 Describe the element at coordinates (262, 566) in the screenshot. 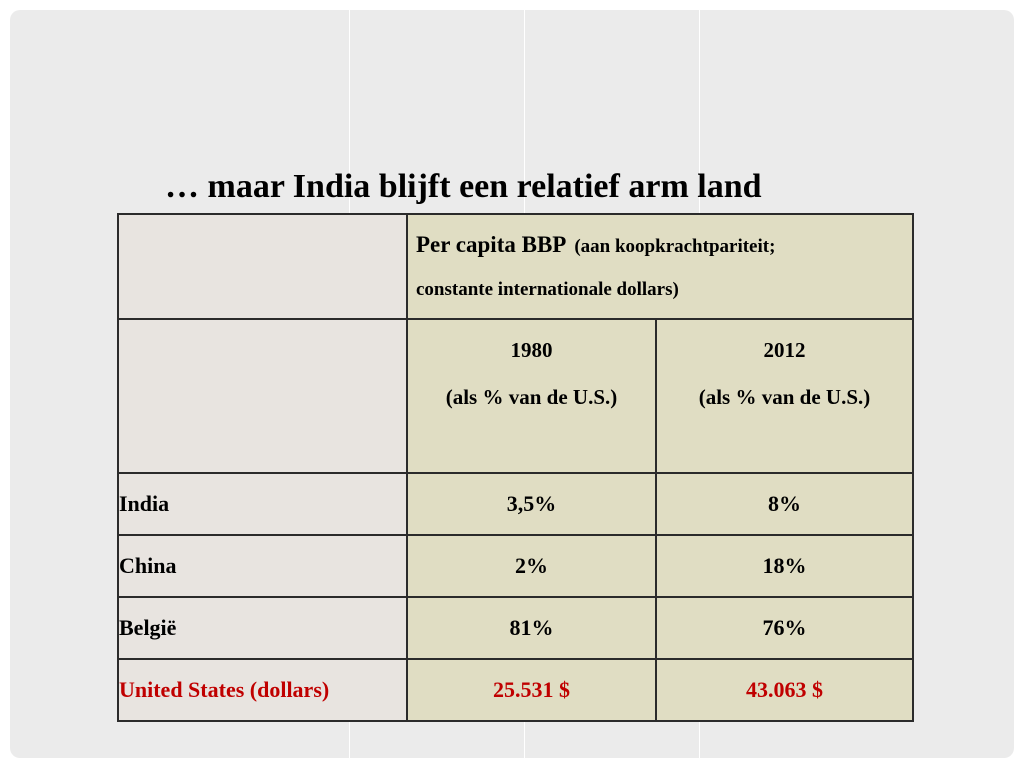

I see `row-label: China` at that location.